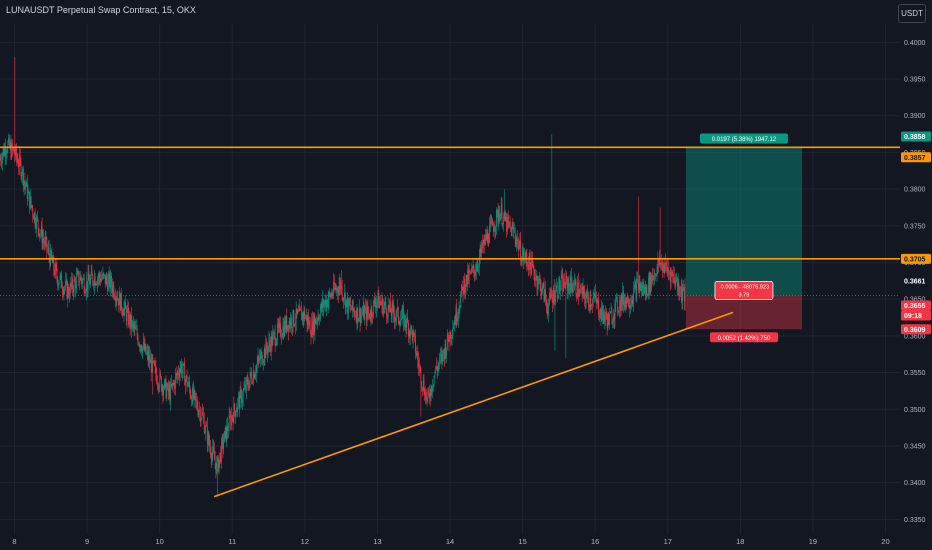  What do you see at coordinates (915, 158) in the screenshot?
I see `price-axis-label-text: 0.3857` at bounding box center [915, 158].